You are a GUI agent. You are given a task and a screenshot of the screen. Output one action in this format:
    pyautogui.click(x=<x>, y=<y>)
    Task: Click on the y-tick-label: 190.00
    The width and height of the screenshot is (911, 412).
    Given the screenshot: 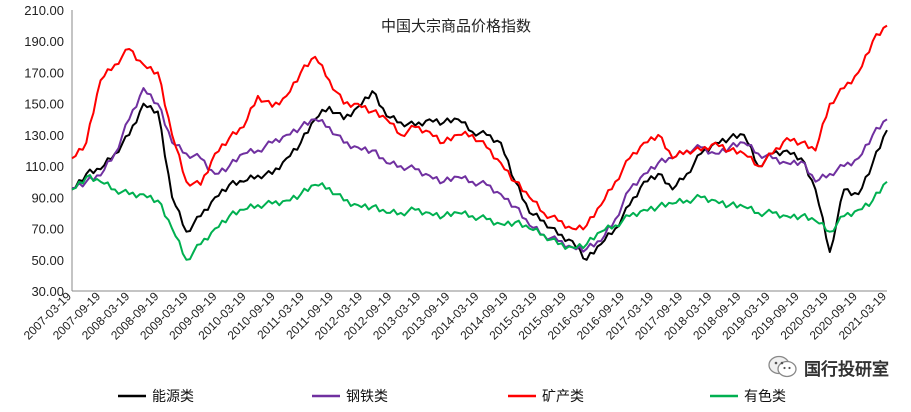 What is the action you would take?
    pyautogui.click(x=44, y=41)
    